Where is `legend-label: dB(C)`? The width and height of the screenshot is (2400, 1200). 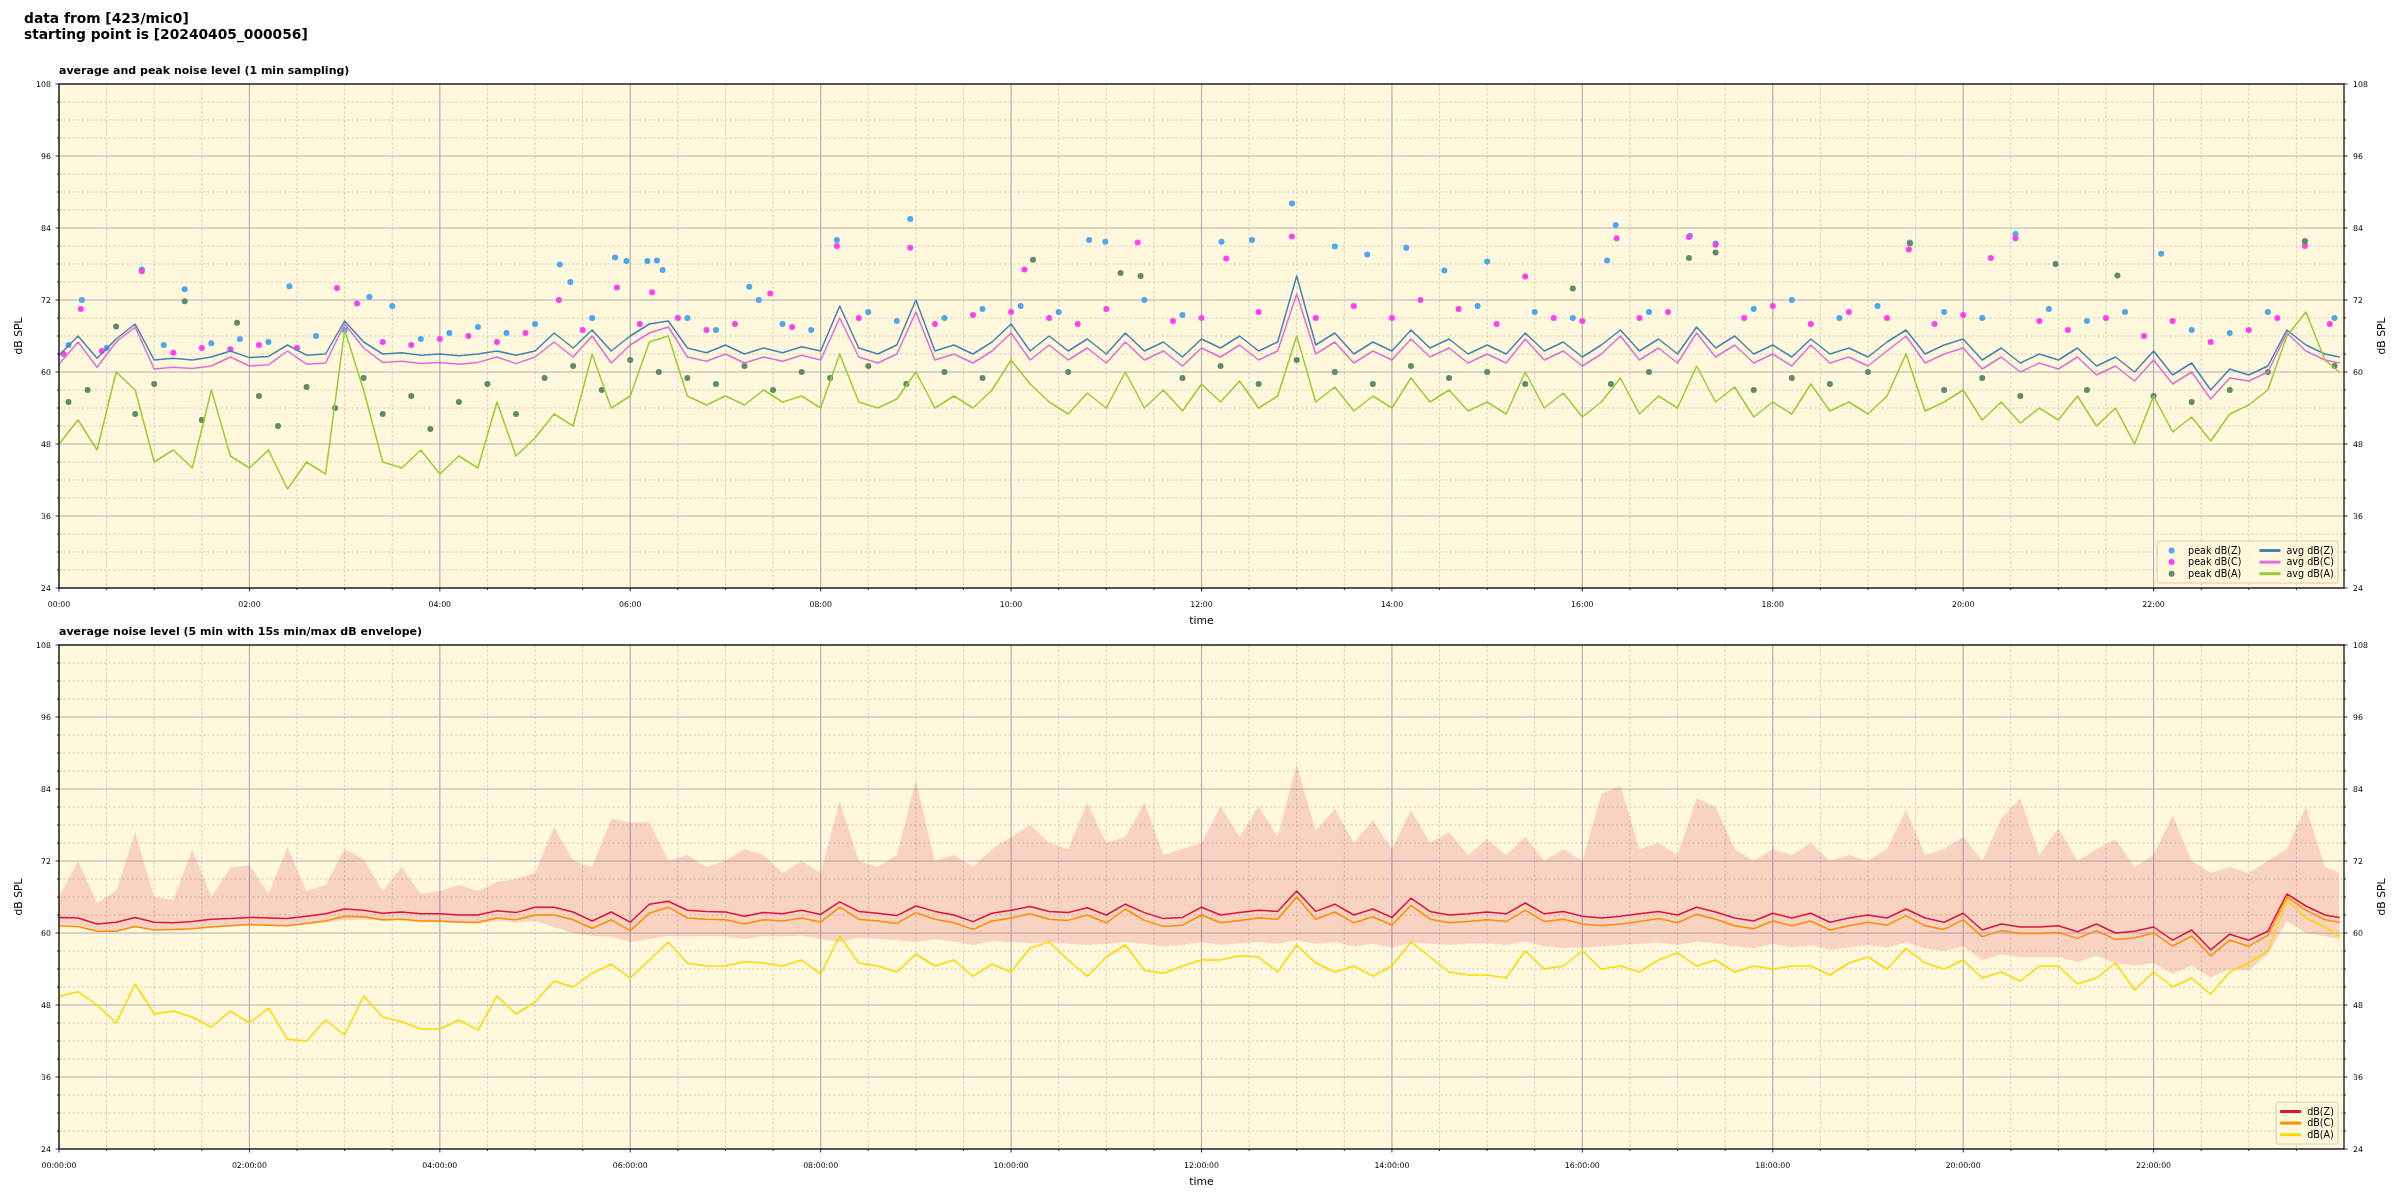
legend-label: dB(C) is located at coordinates (2320, 1123).